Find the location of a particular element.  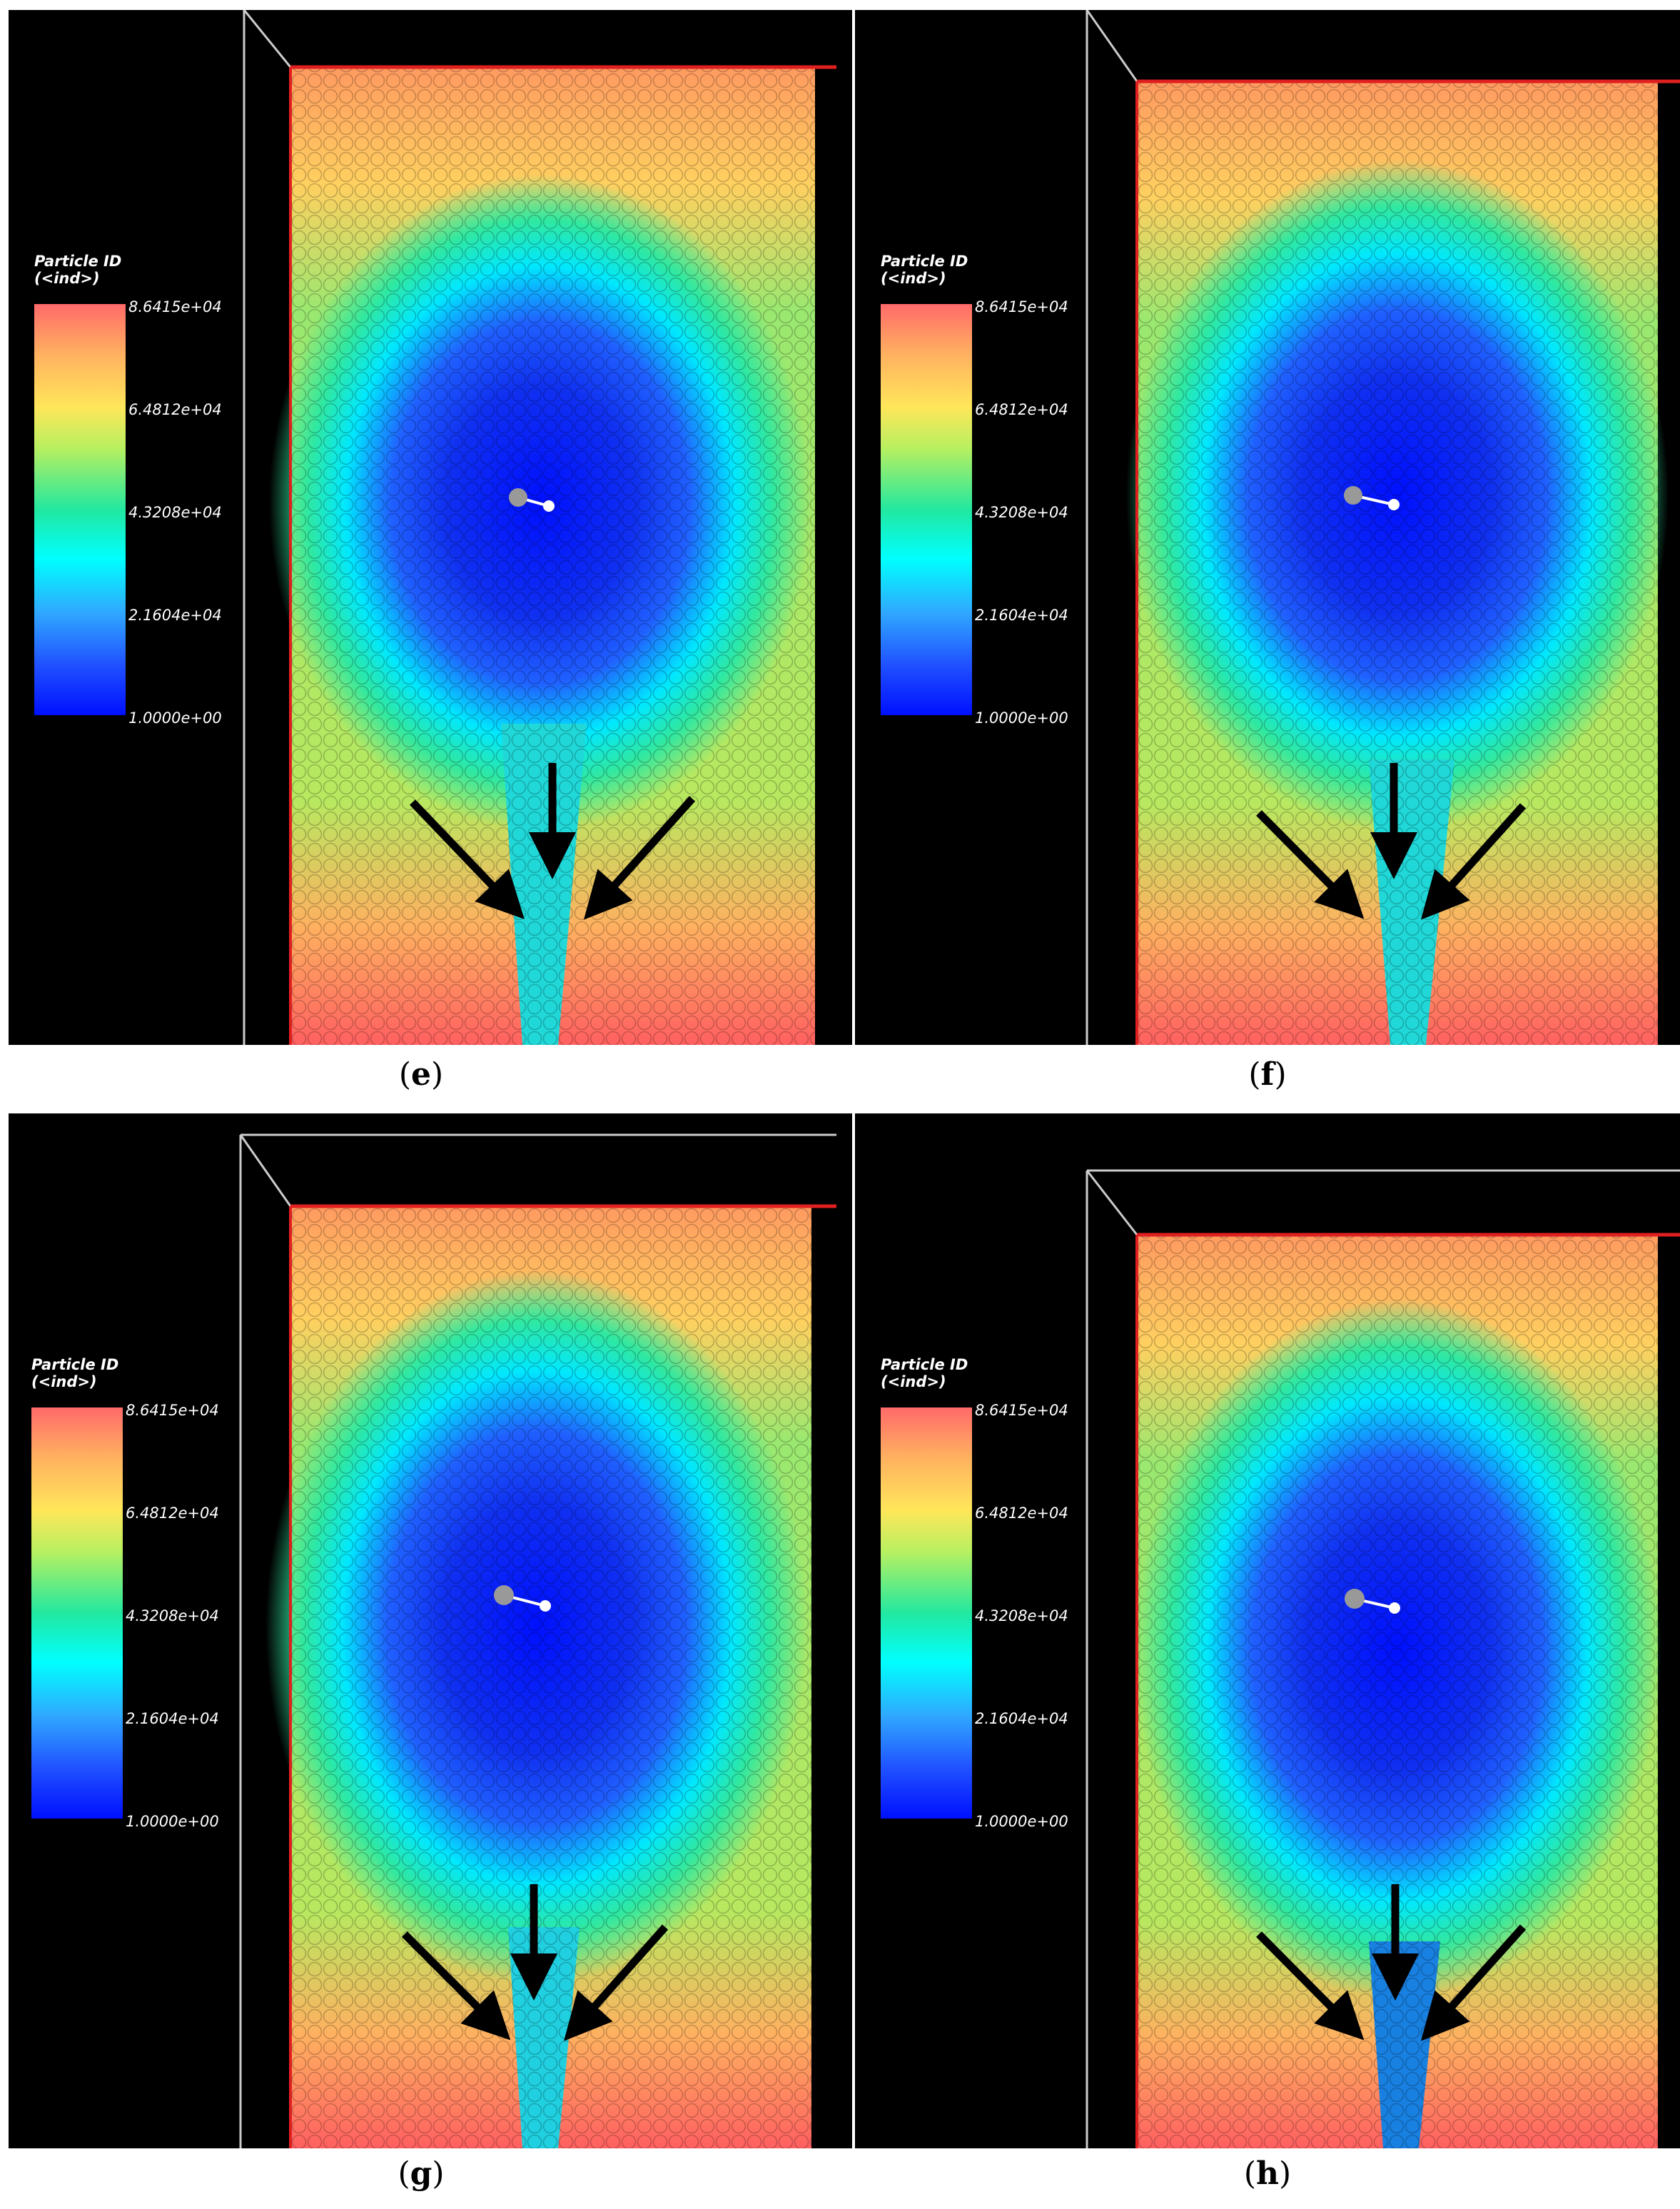

box-edge-diagonal is located at coordinates (267, 39).